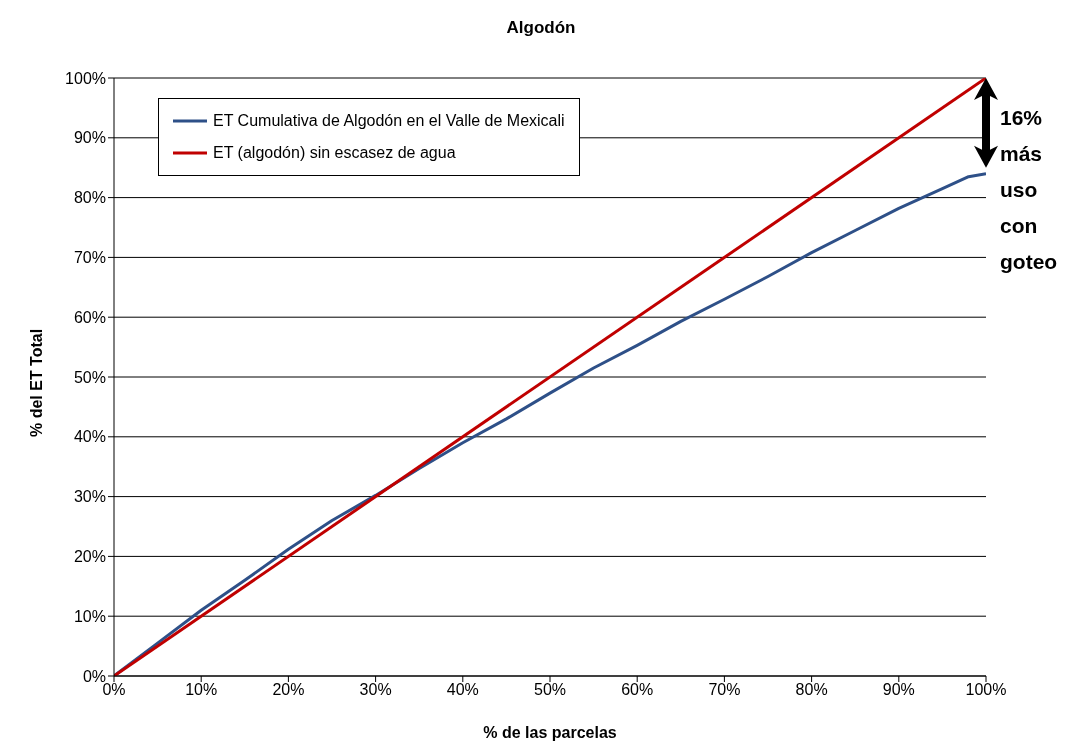 The image size is (1074, 752). I want to click on y-tick-label: 90%, so click(89, 138).